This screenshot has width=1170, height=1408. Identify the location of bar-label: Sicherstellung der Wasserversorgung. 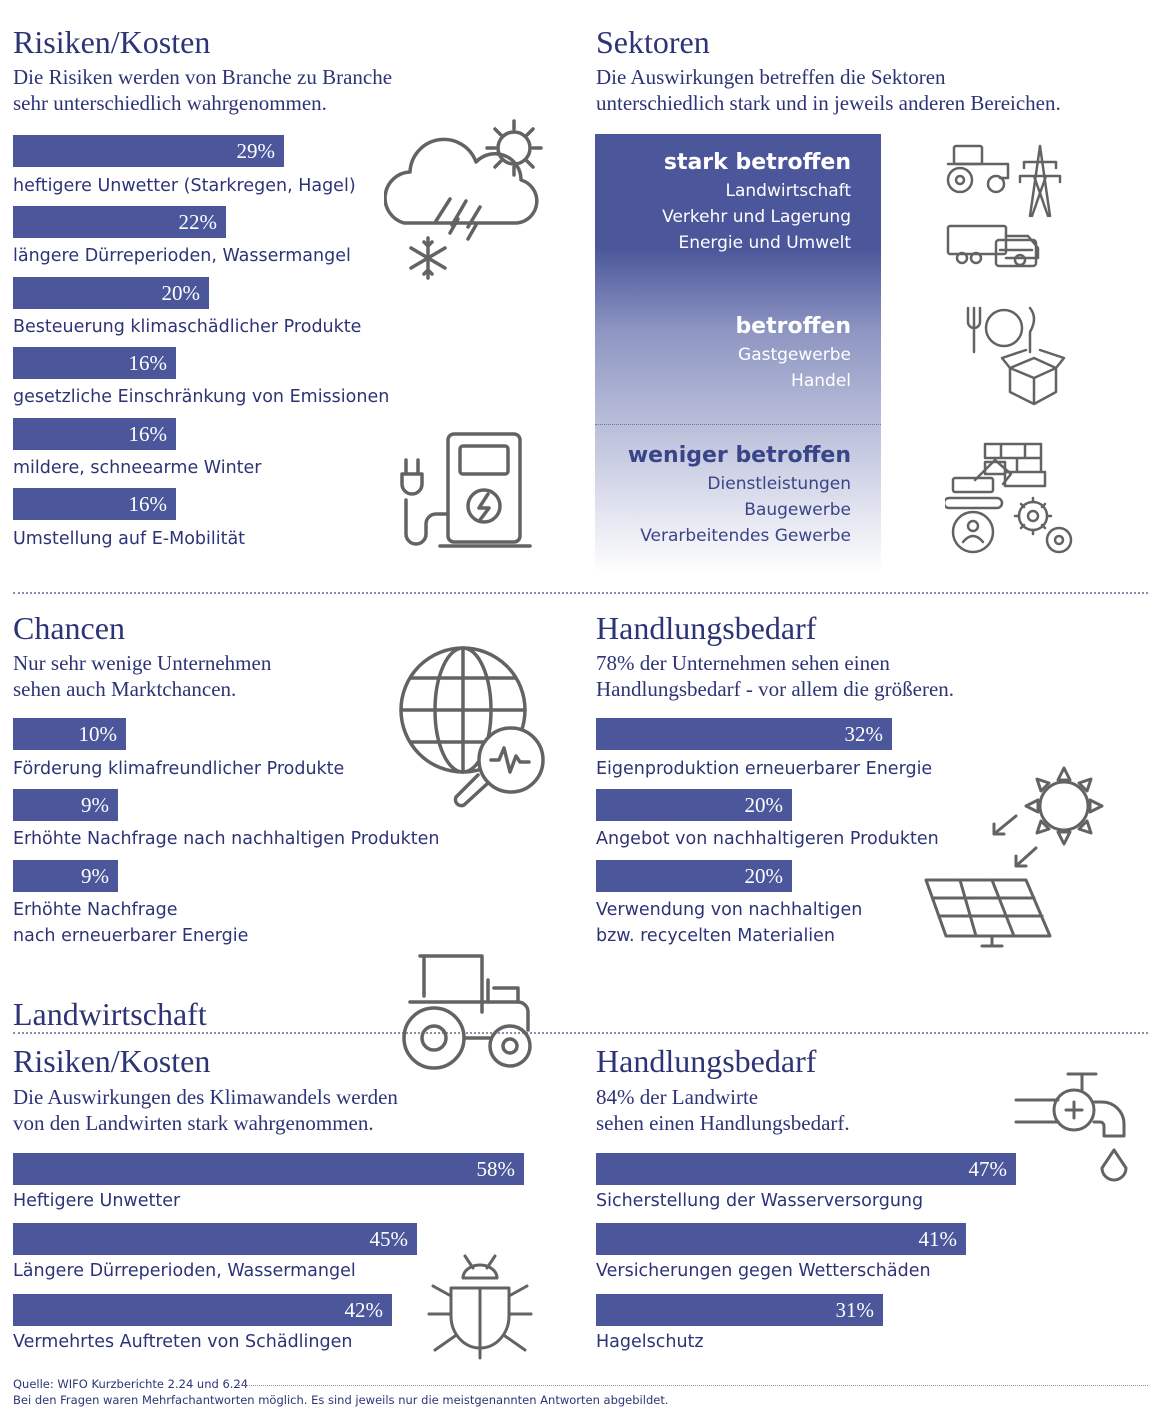
(760, 1201).